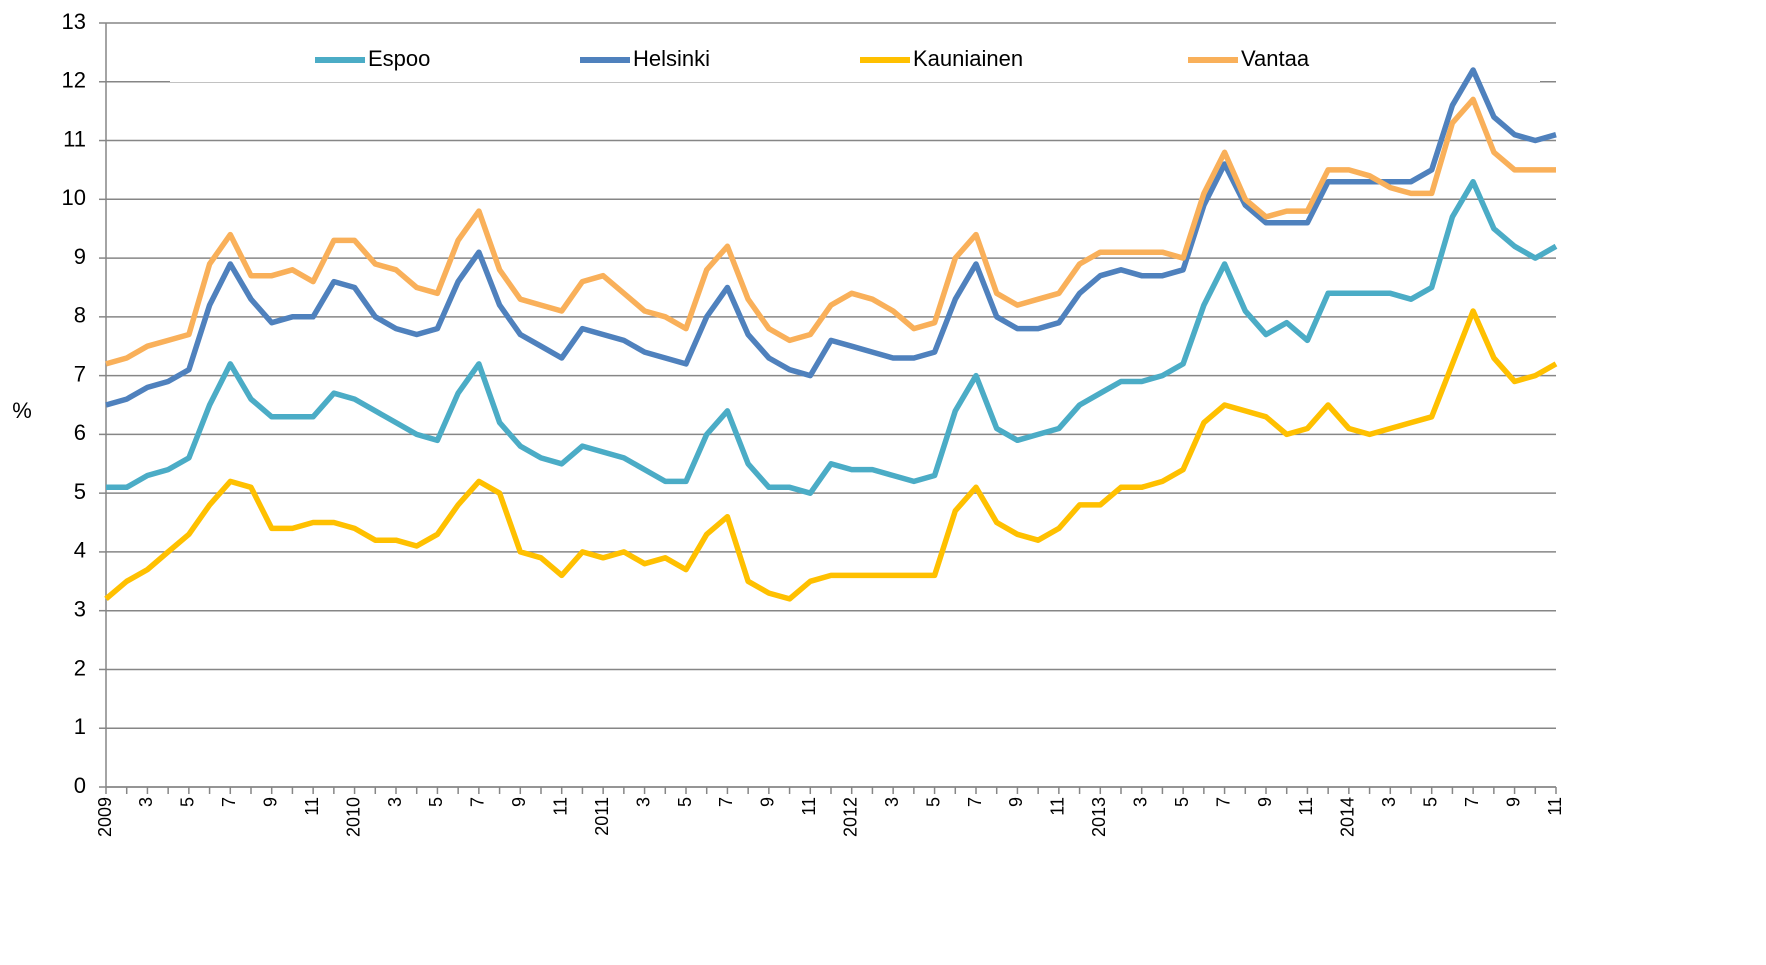 This screenshot has width=1766, height=965. I want to click on y-tick-label: 12, so click(74, 80).